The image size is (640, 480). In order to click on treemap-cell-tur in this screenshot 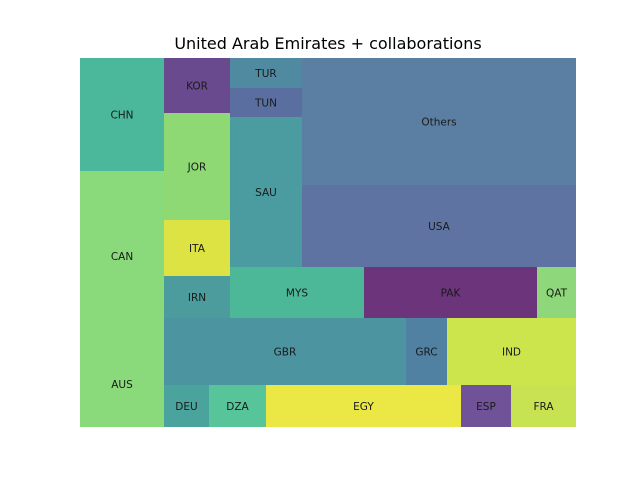, I will do `click(266, 73)`.